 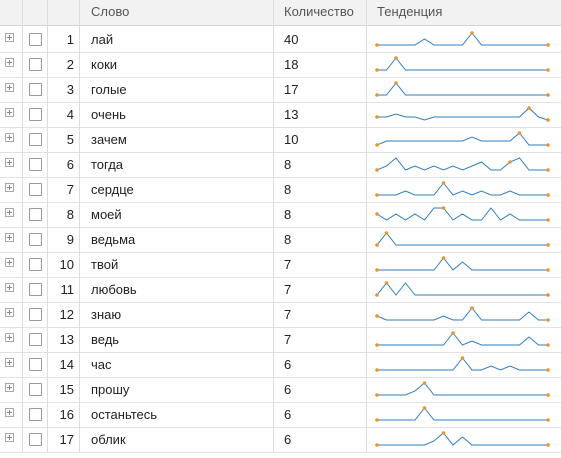 What do you see at coordinates (280, 340) in the screenshot?
I see `table-row: 13 ведь 7` at bounding box center [280, 340].